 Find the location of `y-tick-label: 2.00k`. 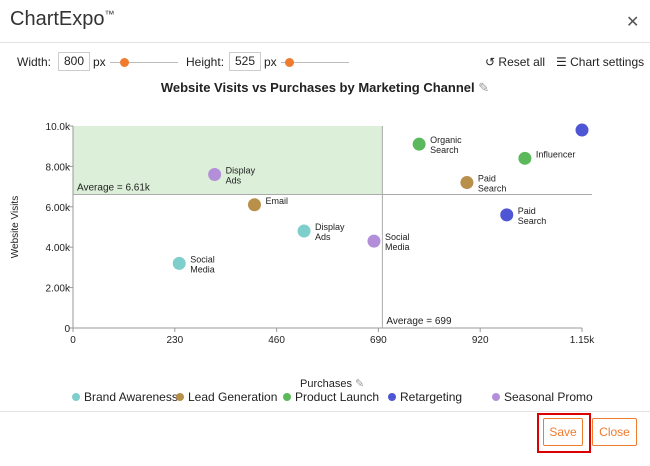

y-tick-label: 2.00k is located at coordinates (58, 289).